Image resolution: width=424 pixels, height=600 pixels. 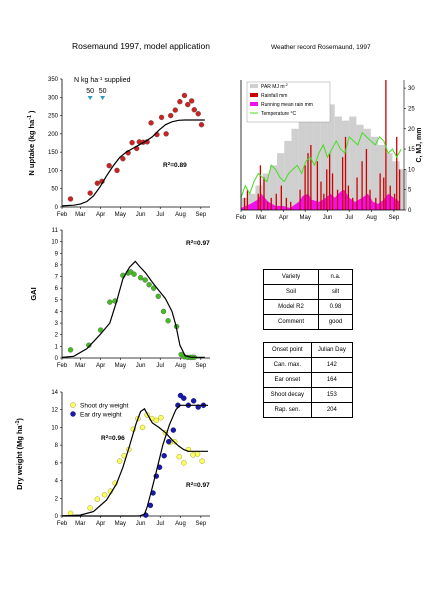 I want to click on onset-label: Rap. sen., so click(x=287, y=410).